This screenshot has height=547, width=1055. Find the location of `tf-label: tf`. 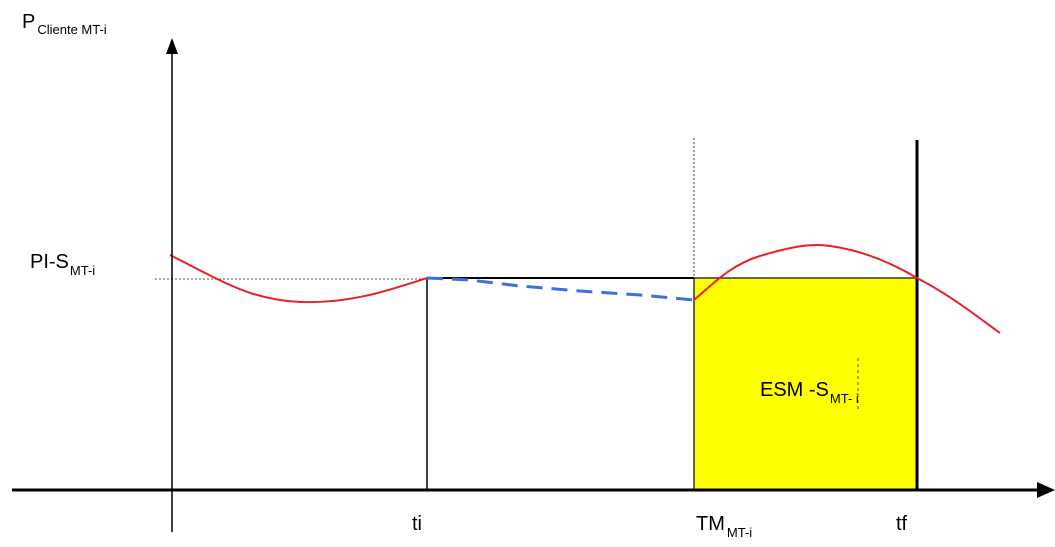

tf-label: tf is located at coordinates (902, 524).